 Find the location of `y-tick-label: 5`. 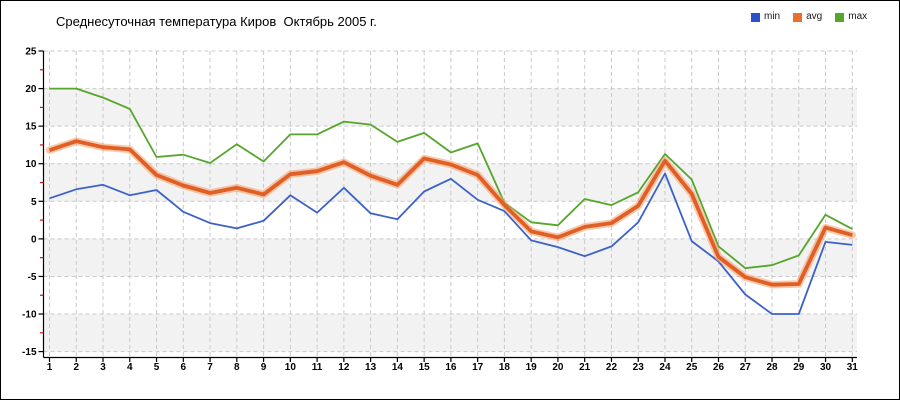

y-tick-label: 5 is located at coordinates (34, 202).